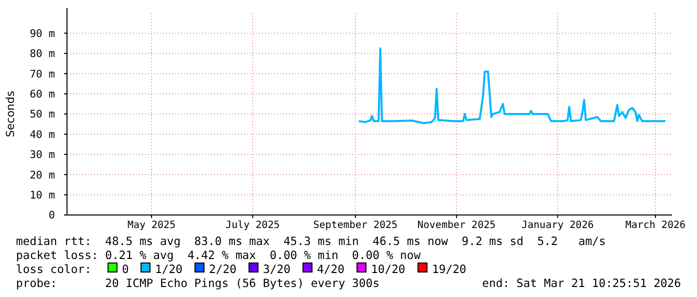  What do you see at coordinates (253, 225) in the screenshot?
I see `x-tick-label: July 2025` at bounding box center [253, 225].